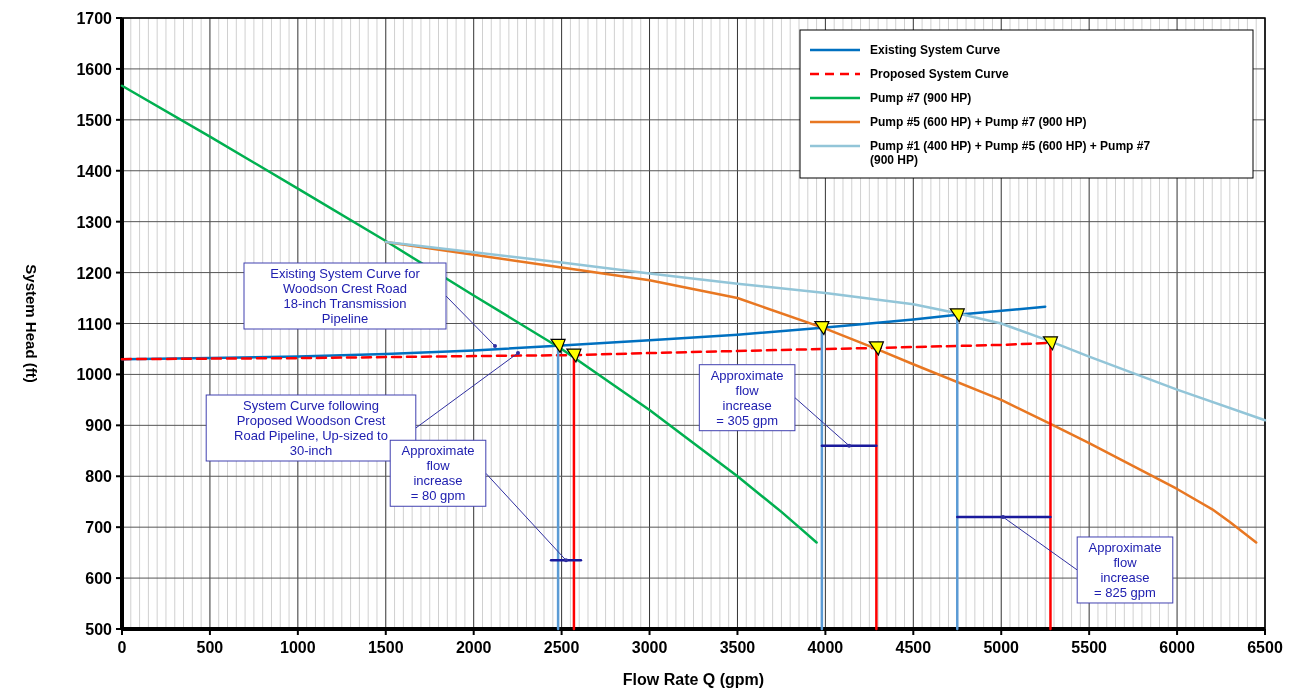 This screenshot has width=1296, height=694. What do you see at coordinates (345, 296) in the screenshot?
I see `annotation: Existing System Curve for Woodson Crest Road 18-inch Transmission Pipeline` at bounding box center [345, 296].